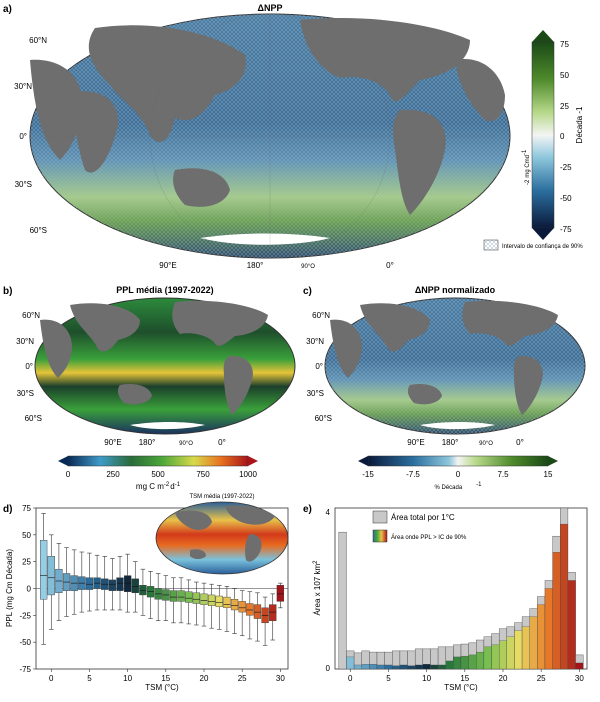 This screenshot has height=702, width=600. Describe the element at coordinates (323, 418) in the screenshot. I see `lat-label: 60°S` at that location.